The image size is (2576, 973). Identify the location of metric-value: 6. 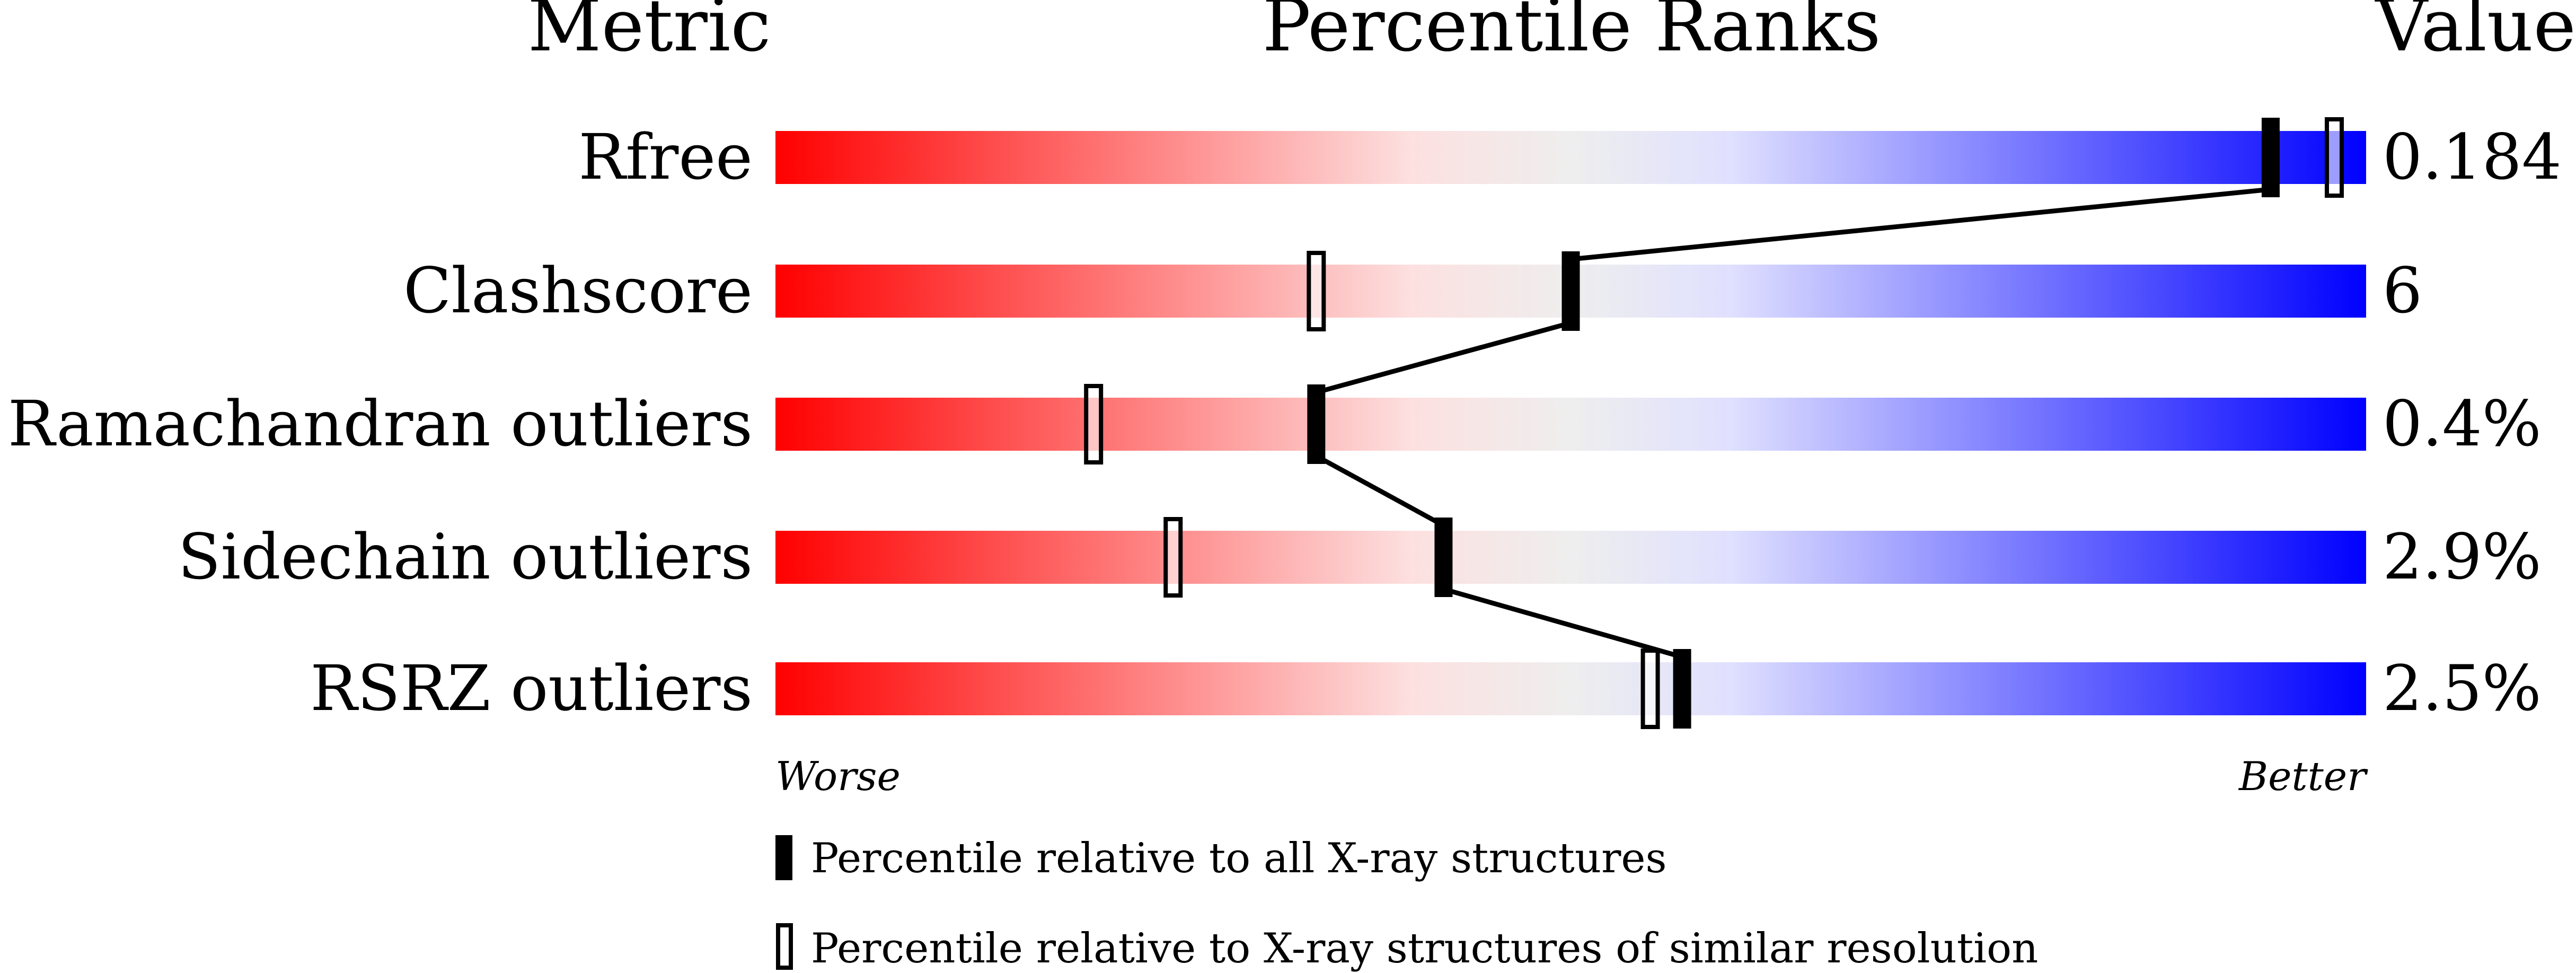
(2402, 290).